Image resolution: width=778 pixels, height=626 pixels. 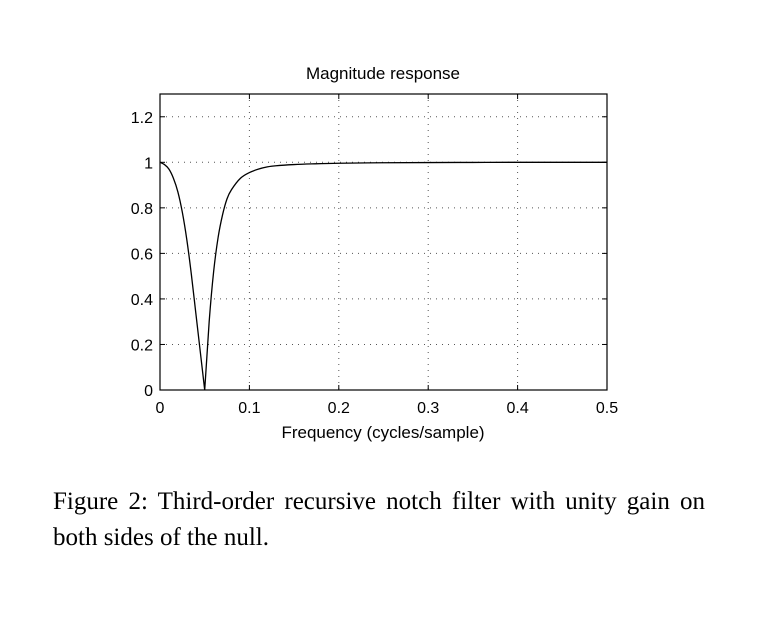 I want to click on x-axis-label: Frequency (cycles/sample), so click(x=382, y=432).